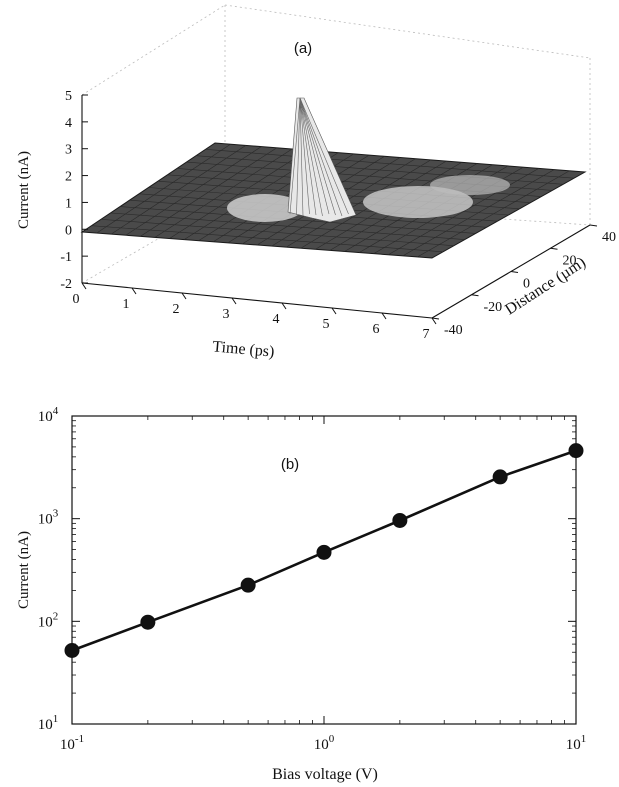 The image size is (619, 787). Describe the element at coordinates (303, 48) in the screenshot. I see `panel-a-label: (a)` at that location.